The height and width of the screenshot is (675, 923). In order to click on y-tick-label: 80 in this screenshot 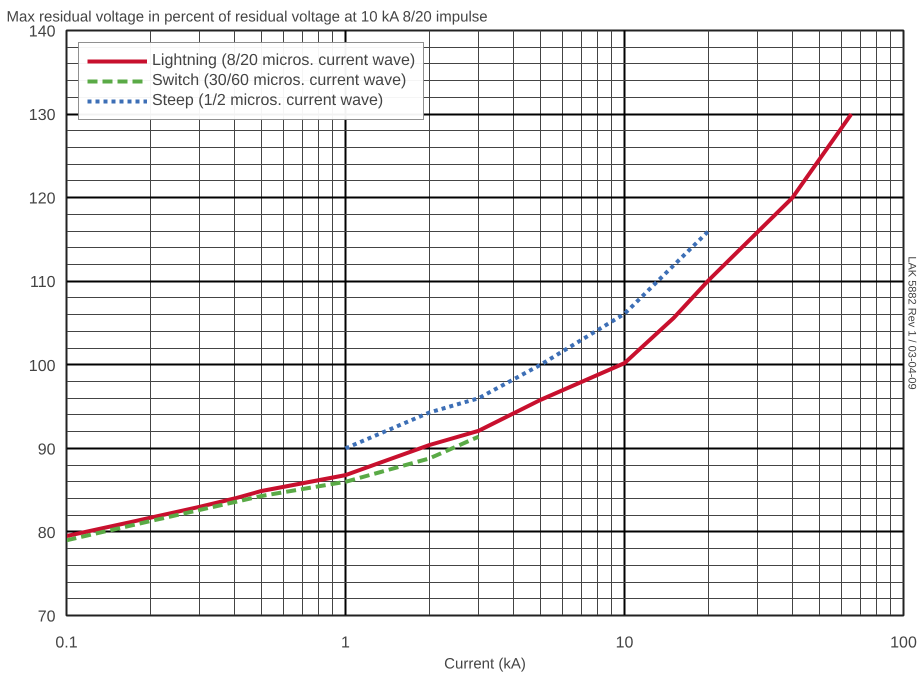, I will do `click(47, 533)`.